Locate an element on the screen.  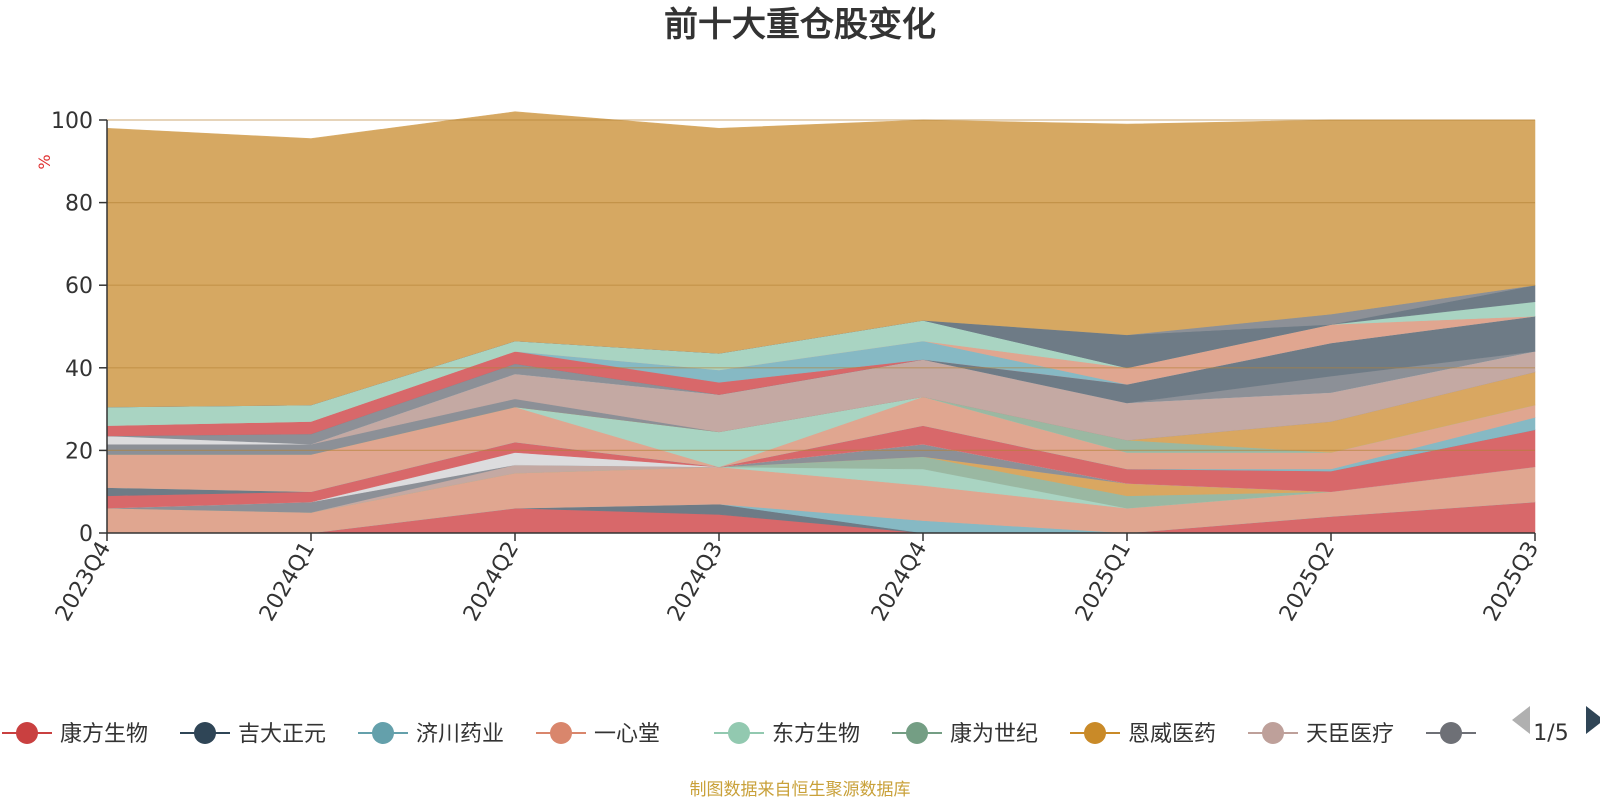
legend-item-恩威医药: 恩威医药 is located at coordinates (1143, 734).